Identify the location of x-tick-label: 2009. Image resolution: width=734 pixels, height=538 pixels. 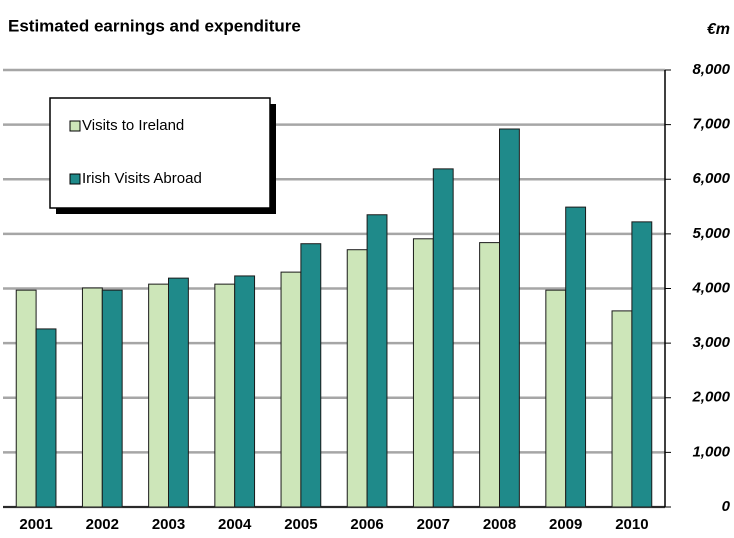
(565, 524).